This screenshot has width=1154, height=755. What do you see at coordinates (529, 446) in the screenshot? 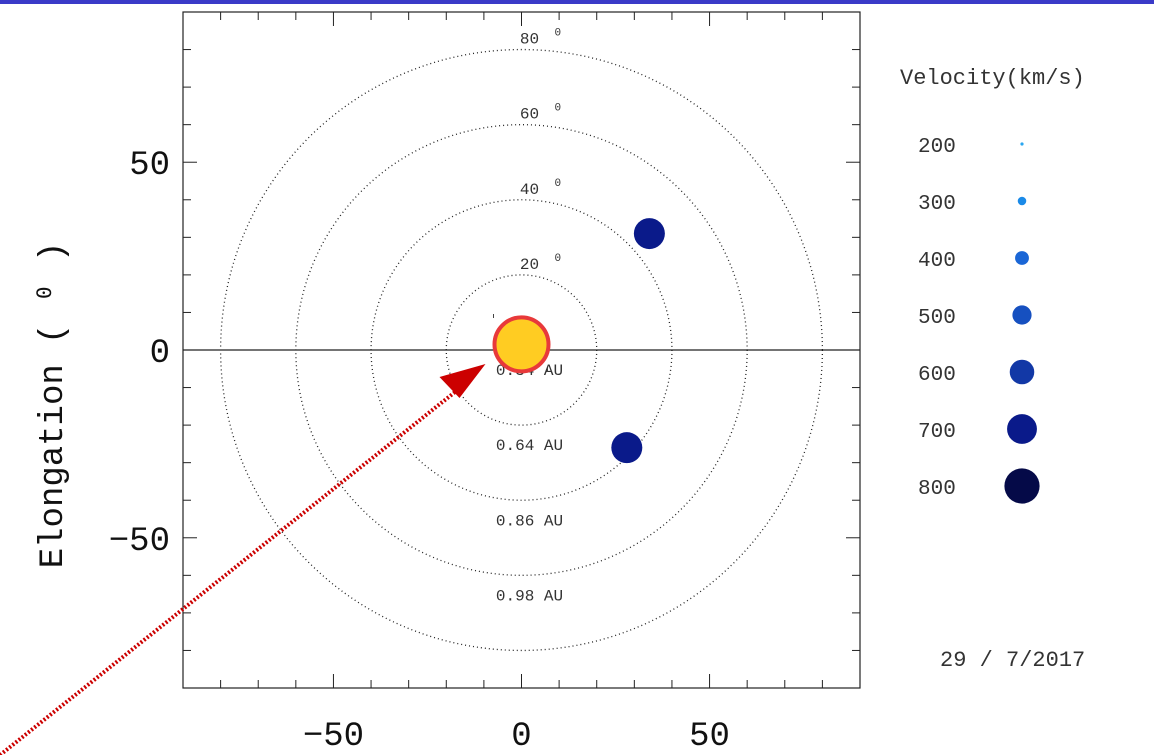
I see `ring-distance-label: 0.64 AU` at bounding box center [529, 446].